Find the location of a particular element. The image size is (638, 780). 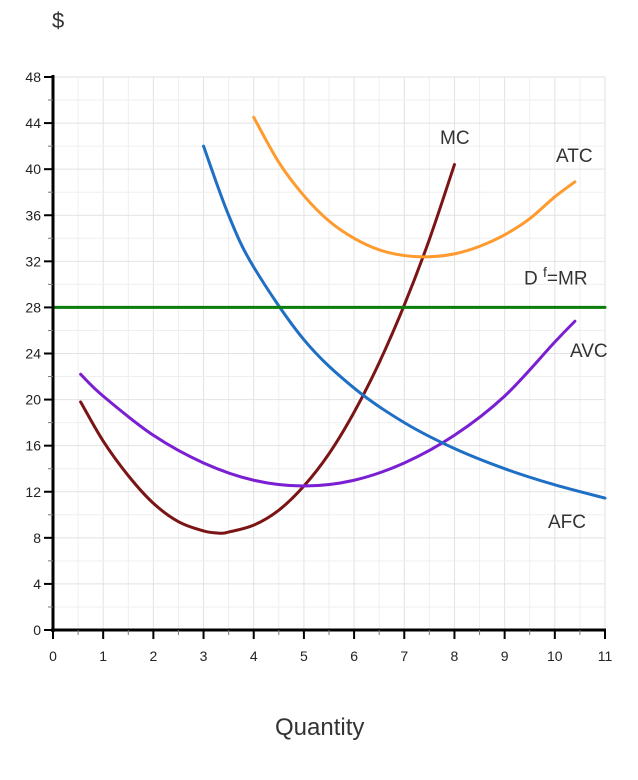

x-tick-label: 7 is located at coordinates (404, 656).